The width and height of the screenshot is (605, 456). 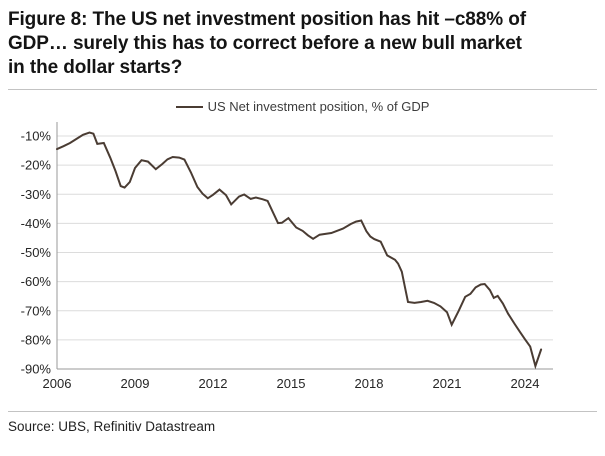 I want to click on x-tick-label: 2015, so click(x=291, y=383).